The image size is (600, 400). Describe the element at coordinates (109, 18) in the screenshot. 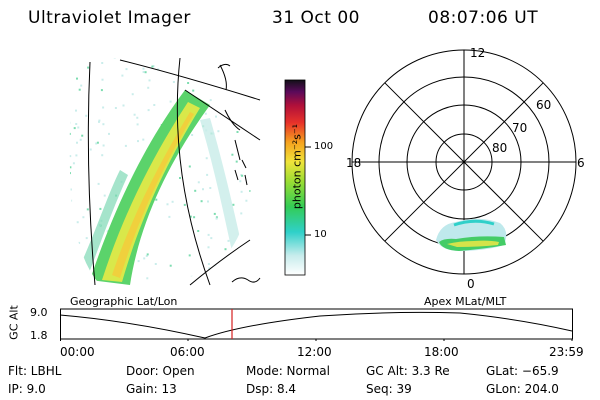

I see `app-title: Ultraviolet Imager` at that location.